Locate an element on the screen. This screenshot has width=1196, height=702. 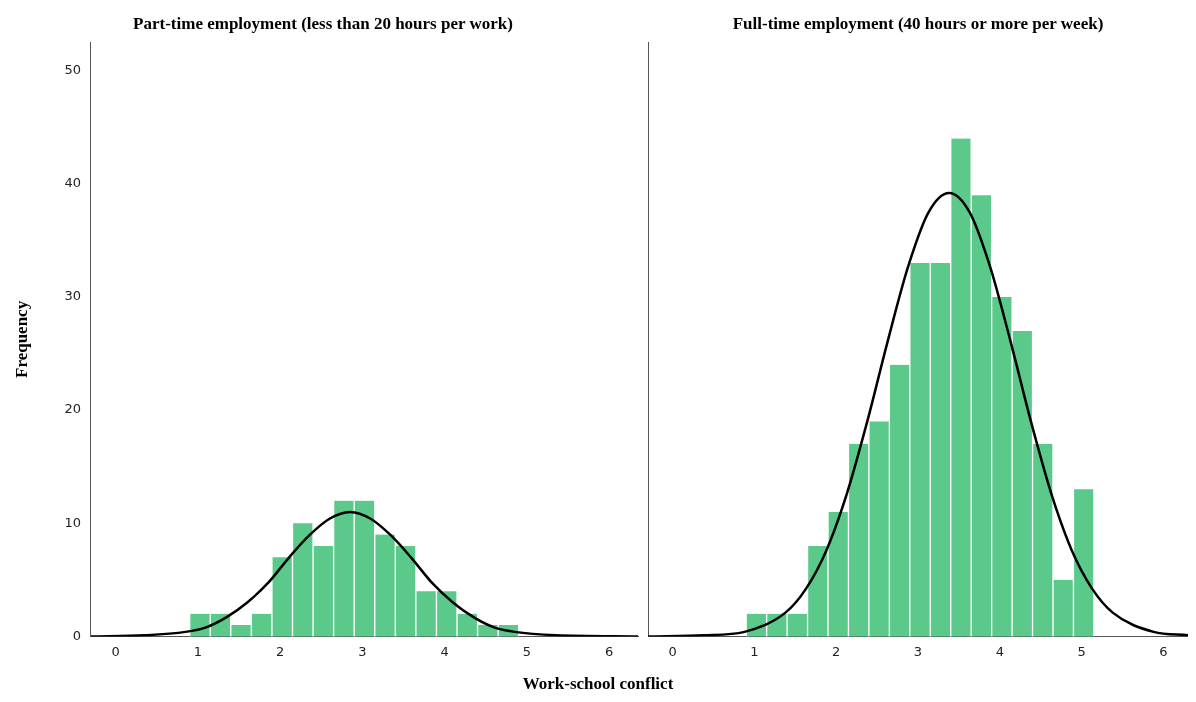
x-axis-title: Work-school conflict is located at coordinates (598, 684).